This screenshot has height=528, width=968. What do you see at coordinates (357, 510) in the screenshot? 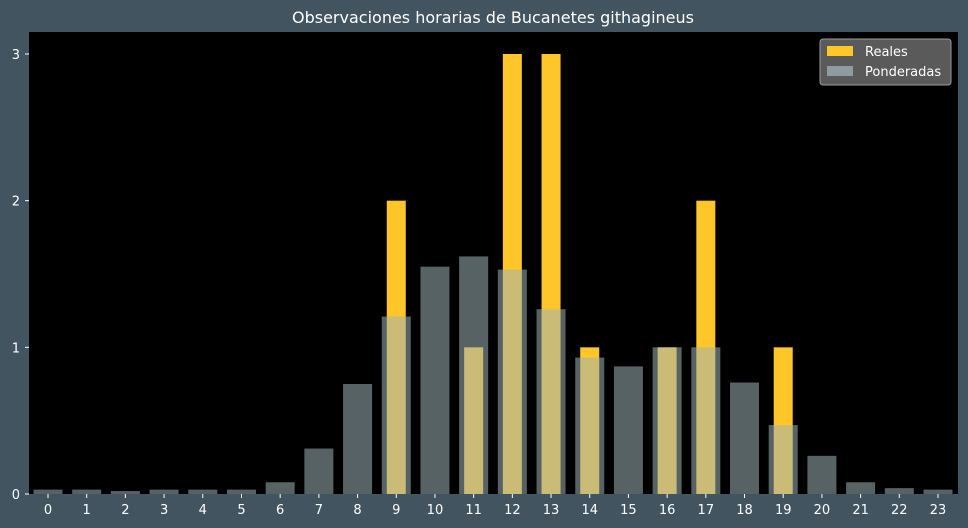
I see `x-tick-label-8: 8` at bounding box center [357, 510].